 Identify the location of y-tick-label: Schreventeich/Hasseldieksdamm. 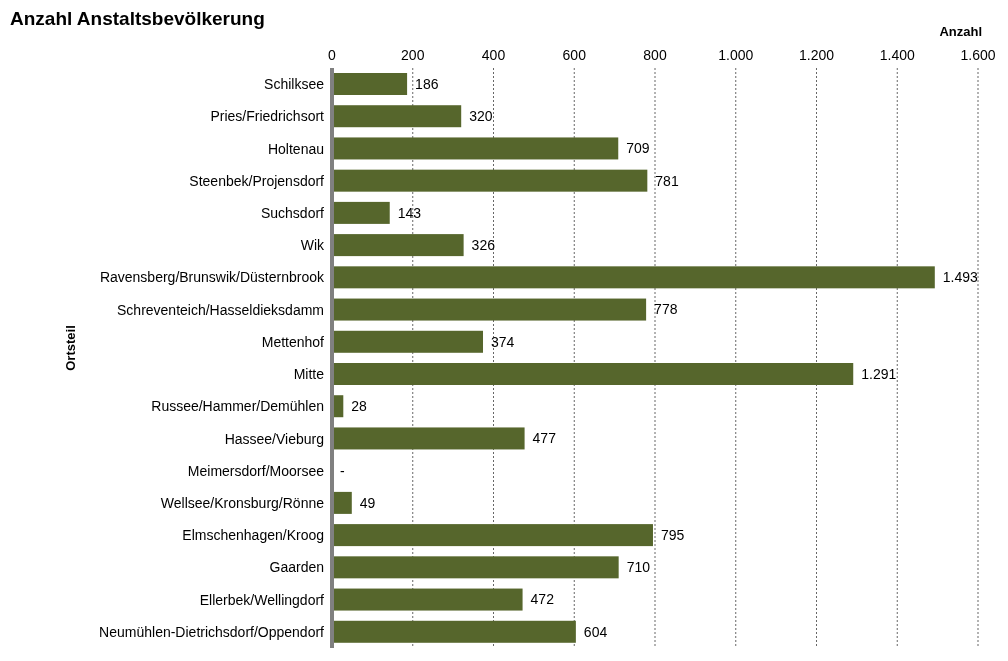
(220, 309).